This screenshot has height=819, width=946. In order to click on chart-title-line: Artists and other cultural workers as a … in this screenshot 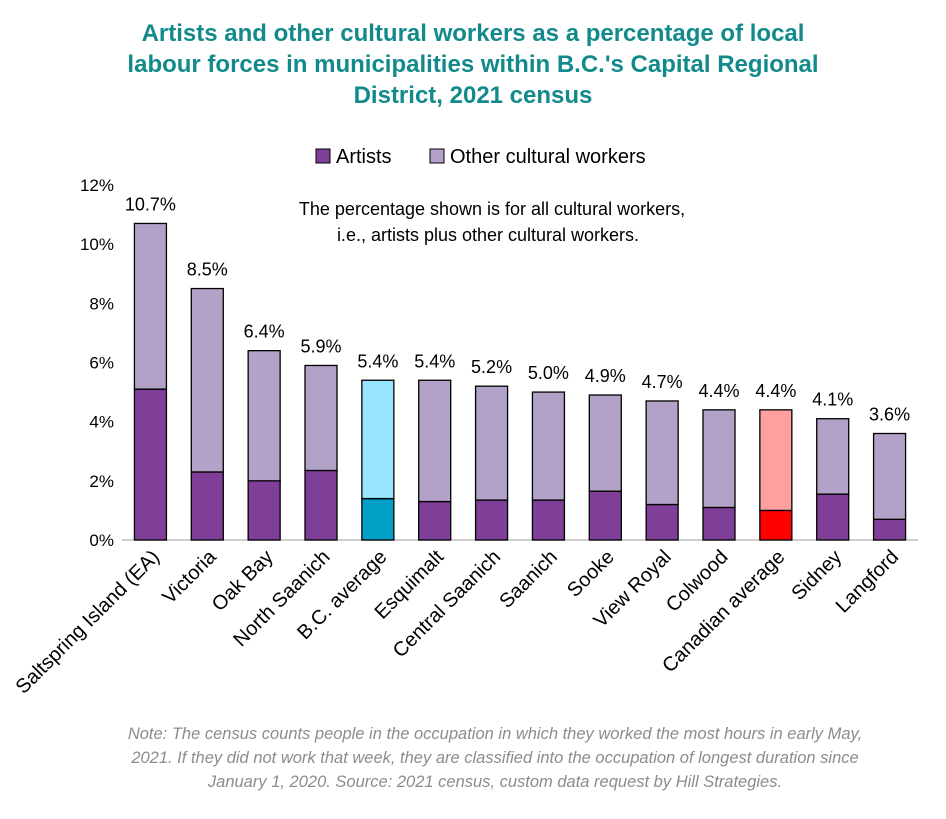, I will do `click(473, 33)`.